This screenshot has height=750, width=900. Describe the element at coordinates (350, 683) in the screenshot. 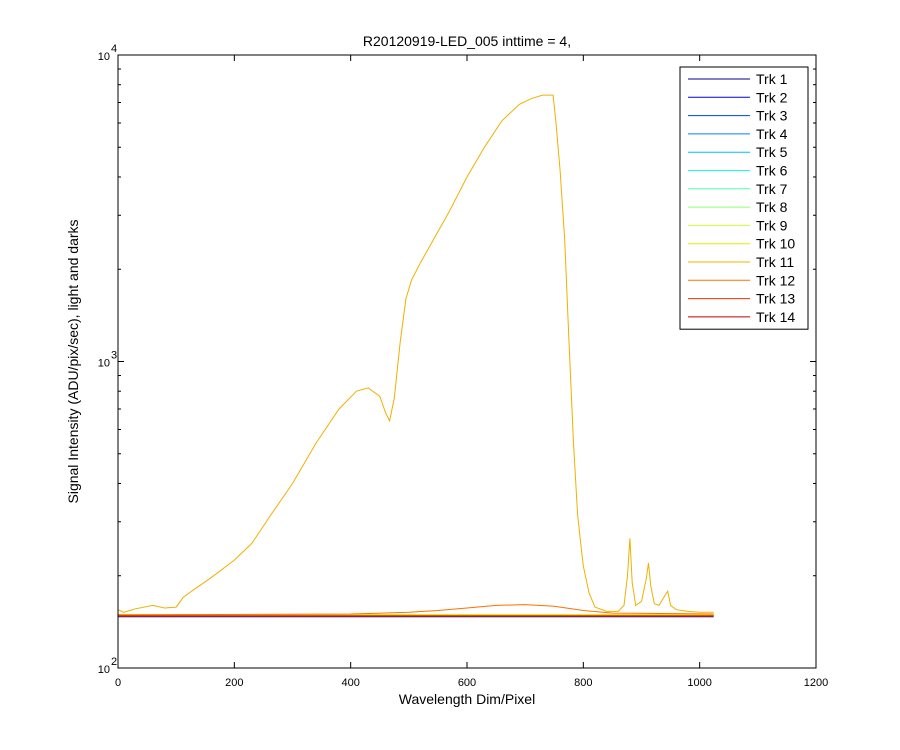

I see `x-tick-label: 400` at that location.